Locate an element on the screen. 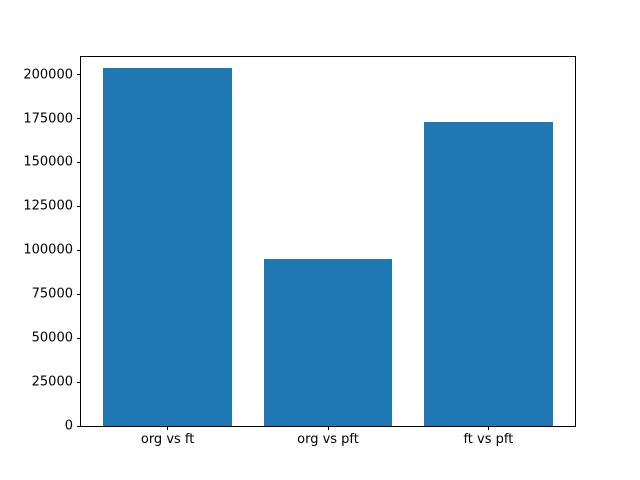  y-tick-label: 25000 is located at coordinates (52, 382).